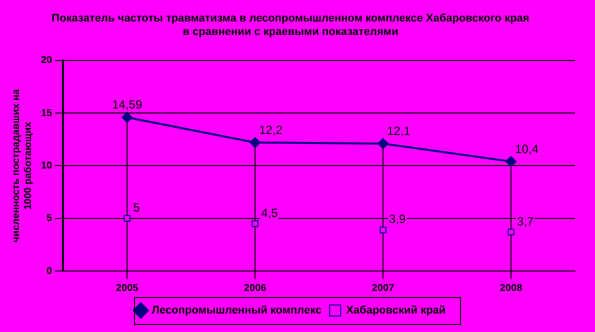  I want to click on x-tick-label: 2008, so click(511, 288).